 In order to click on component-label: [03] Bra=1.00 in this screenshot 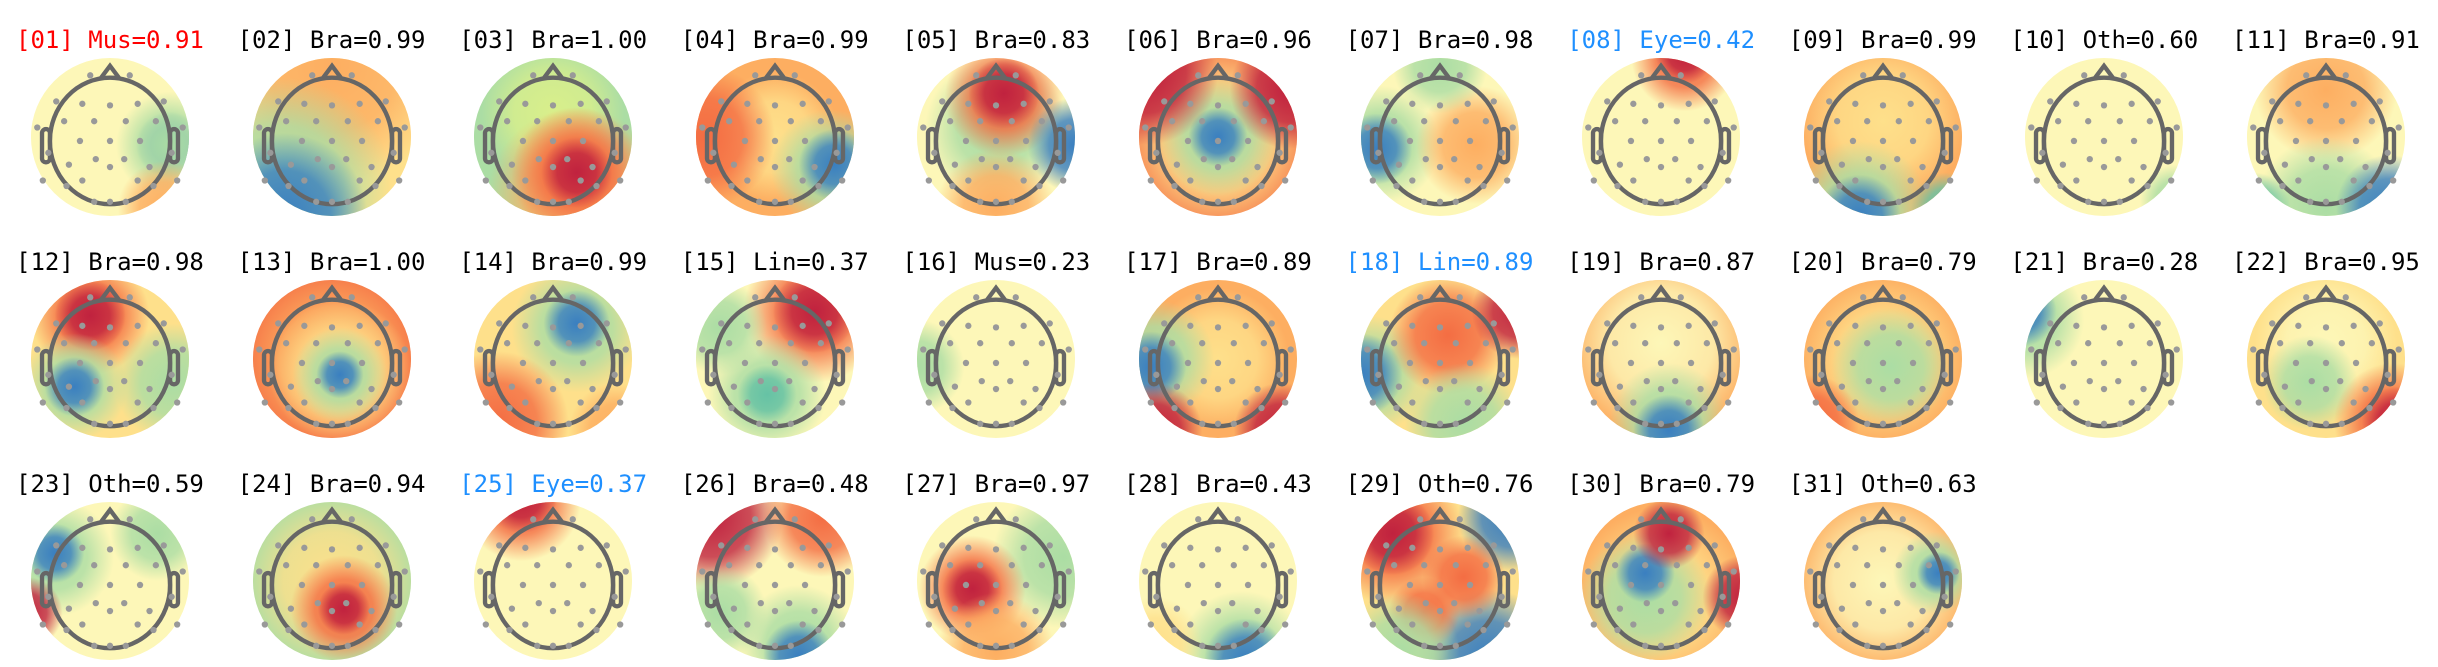, I will do `click(553, 40)`.